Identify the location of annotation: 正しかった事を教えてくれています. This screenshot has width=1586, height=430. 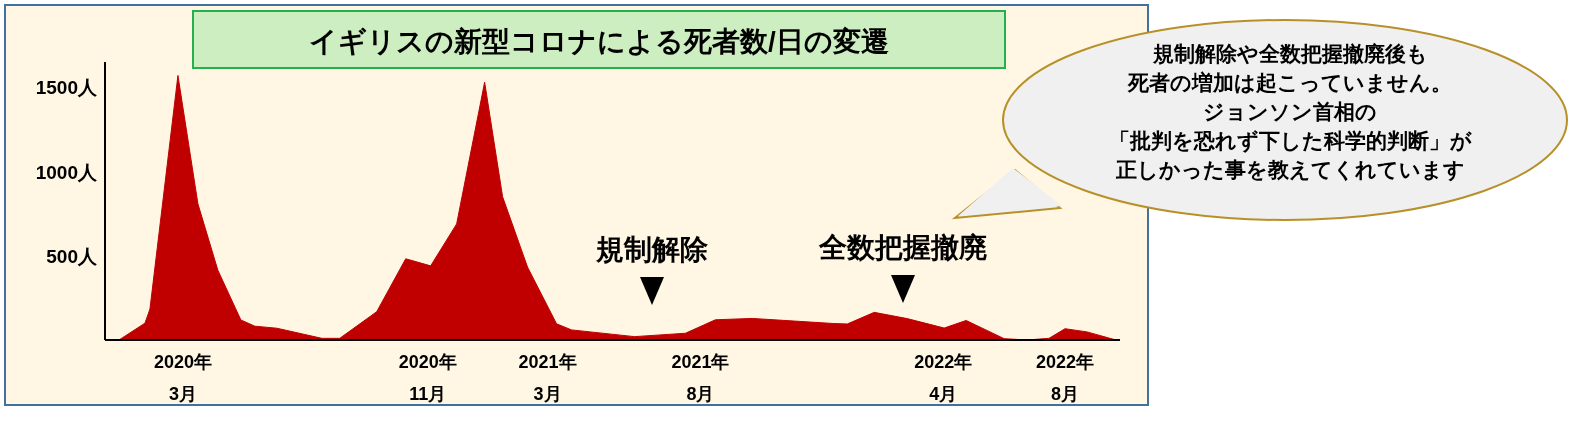
(1289, 170).